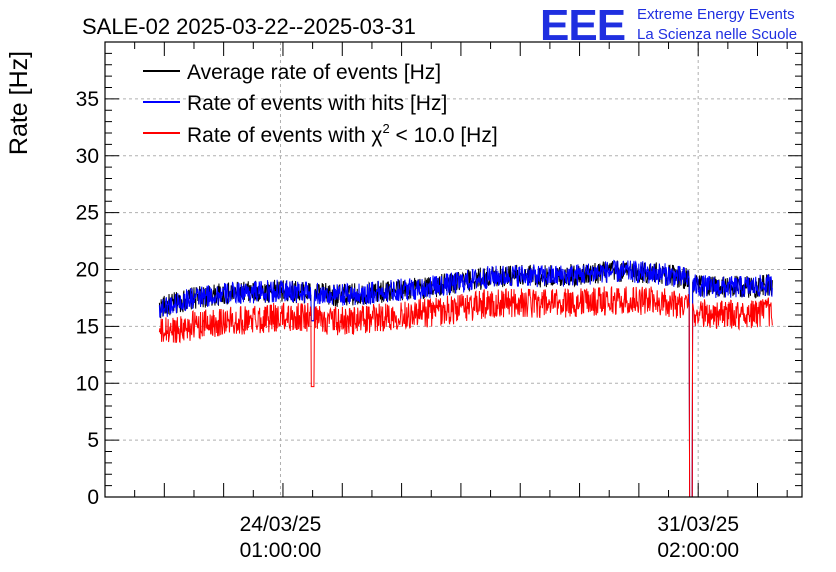 This screenshot has height=572, width=836. Describe the element at coordinates (87, 298) in the screenshot. I see `y-tick-labels: 0 5 10 15 20 25 30 35` at that location.